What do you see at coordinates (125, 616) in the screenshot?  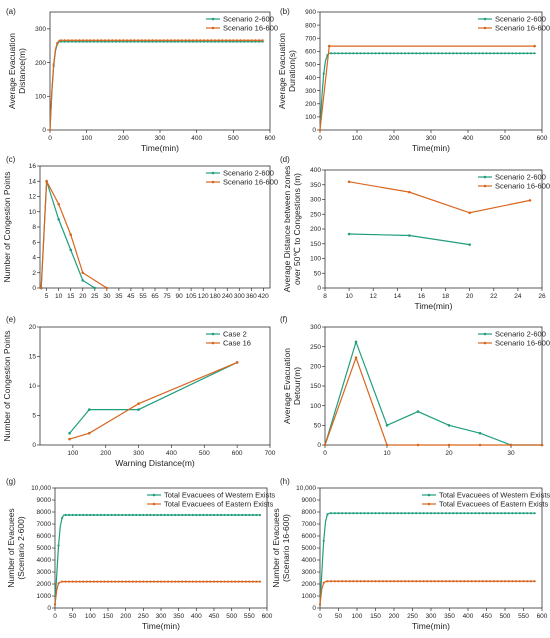 I see `x-tick-label: 200` at bounding box center [125, 616].